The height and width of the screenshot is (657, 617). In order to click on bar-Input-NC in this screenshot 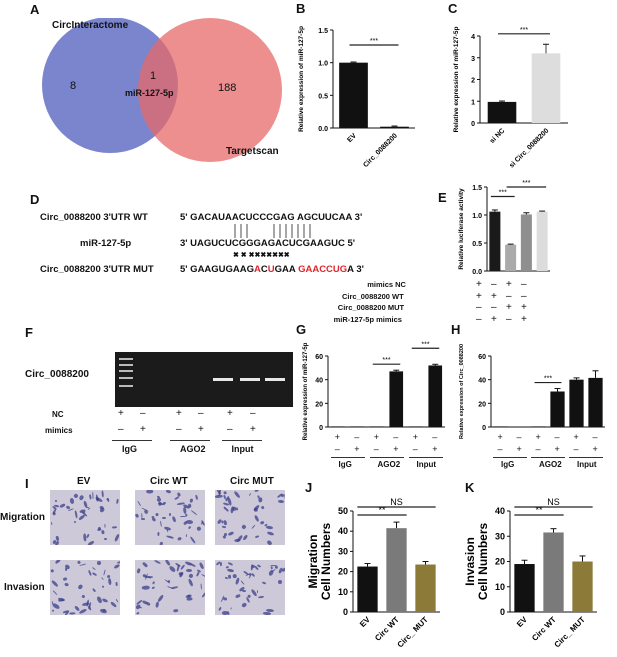, I will do `click(415, 426)`.